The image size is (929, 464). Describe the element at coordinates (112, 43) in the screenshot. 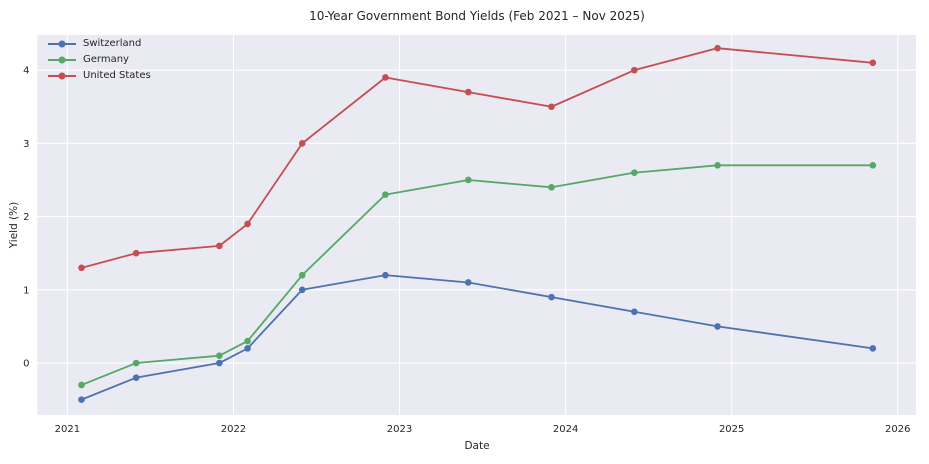

I see `legend-label: Switzerland` at that location.